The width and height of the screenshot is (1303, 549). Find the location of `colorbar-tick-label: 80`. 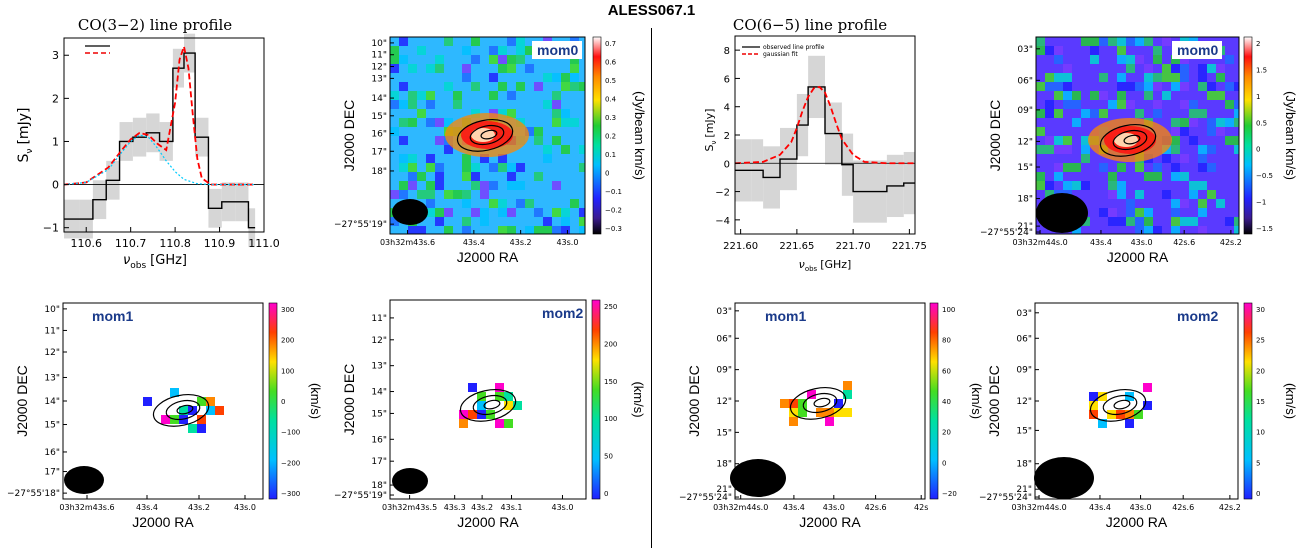

colorbar-tick-label: 80 is located at coordinates (946, 341).